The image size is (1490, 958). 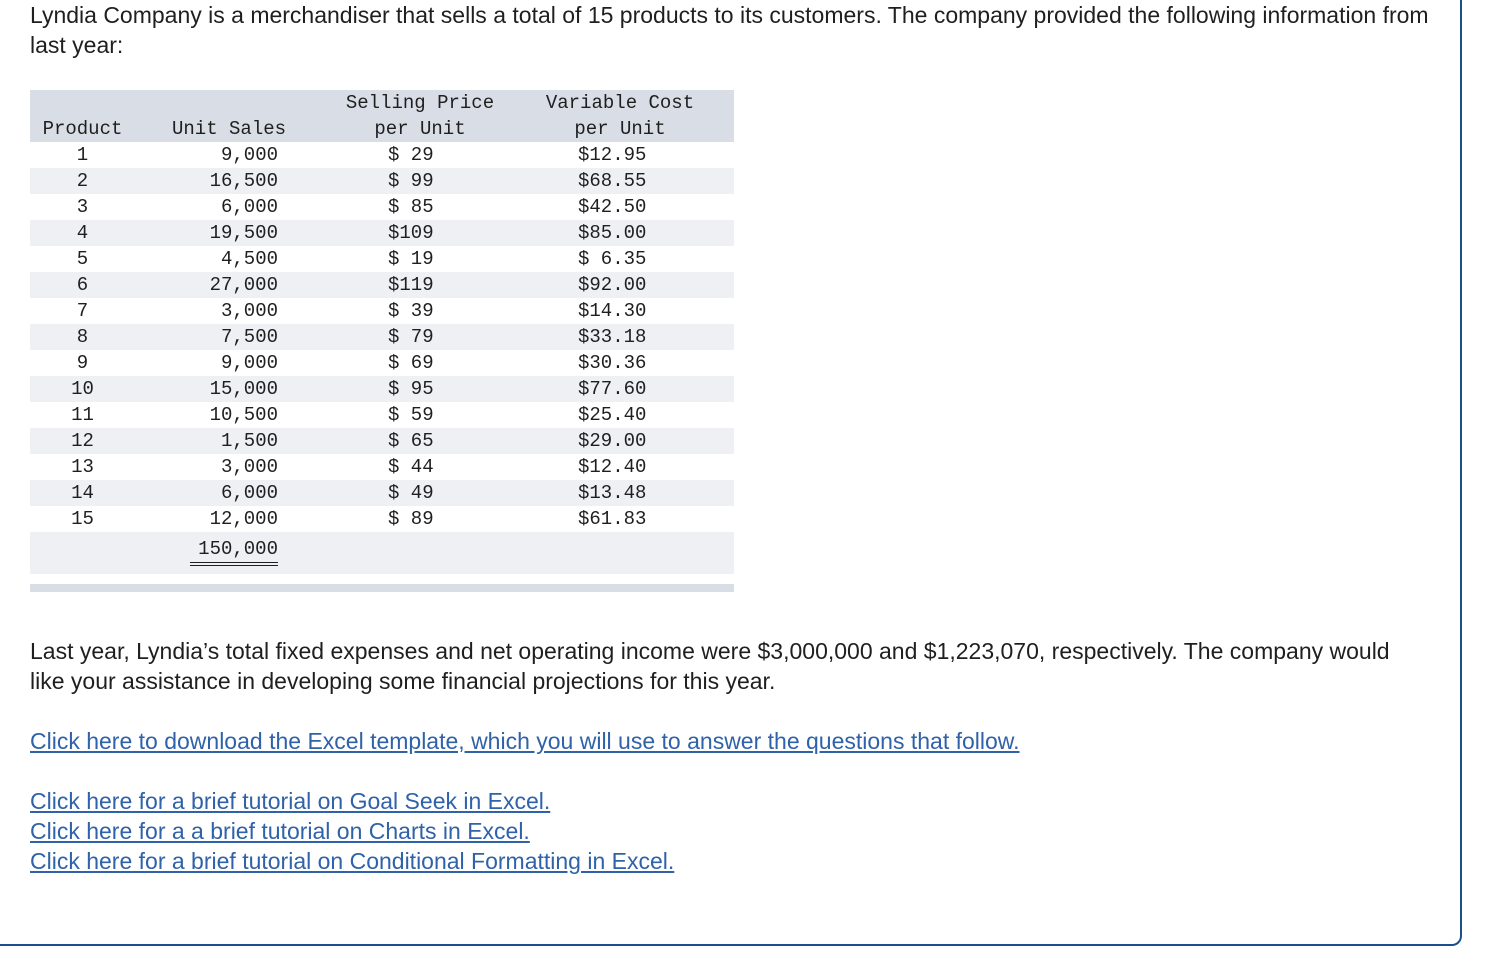 What do you see at coordinates (612, 441) in the screenshot?
I see `variable-cost-cell: $29.00` at bounding box center [612, 441].